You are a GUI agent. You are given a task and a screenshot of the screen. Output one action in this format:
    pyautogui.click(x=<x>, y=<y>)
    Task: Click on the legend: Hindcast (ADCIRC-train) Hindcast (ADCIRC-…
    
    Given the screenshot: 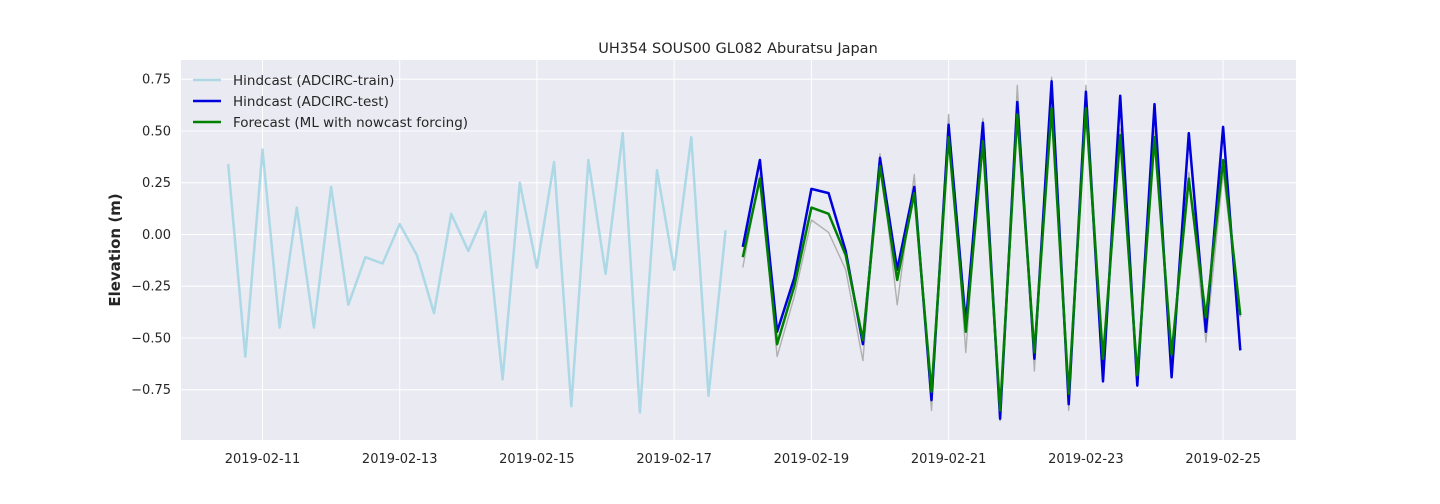 What is the action you would take?
    pyautogui.click(x=330, y=102)
    